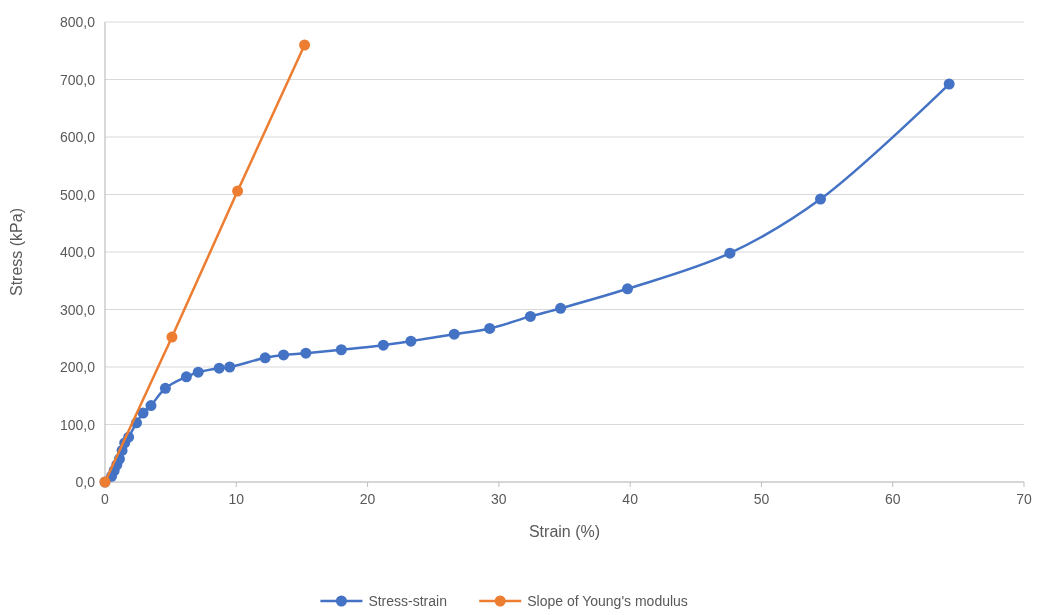  What do you see at coordinates (77, 137) in the screenshot?
I see `y-tick-label: 600,0` at bounding box center [77, 137].